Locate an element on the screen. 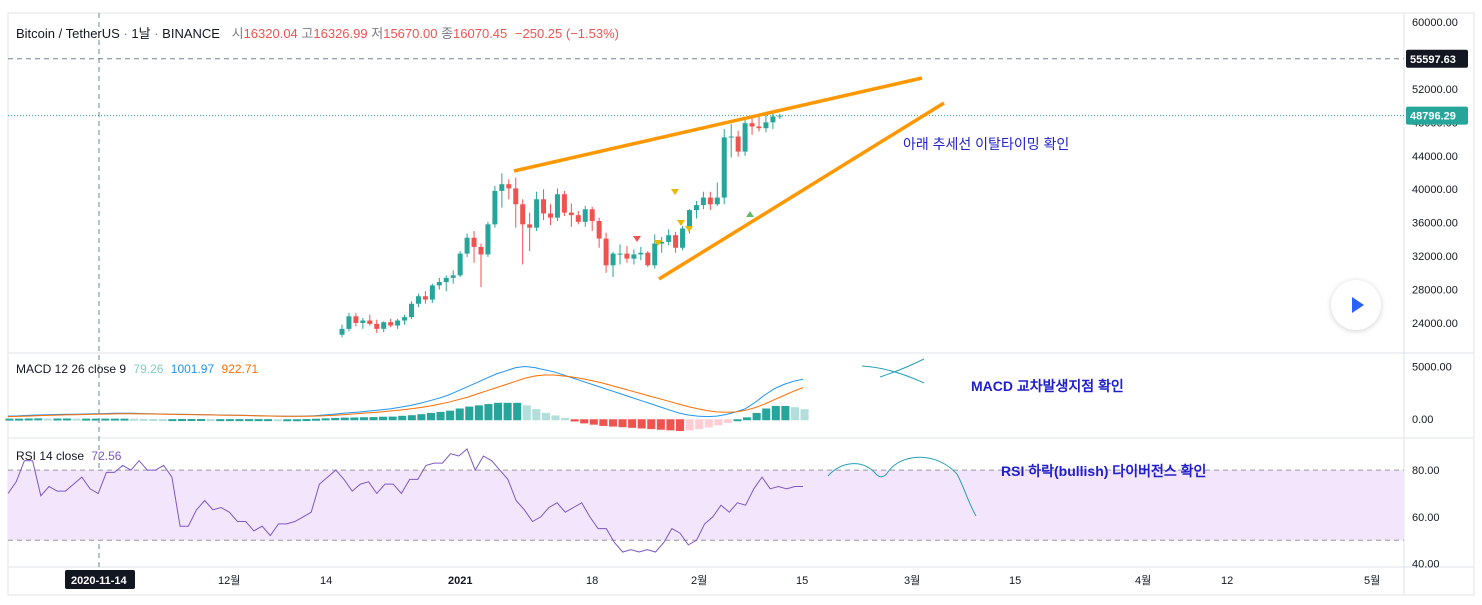 This screenshot has width=1482, height=605. close-value: 16070.45 is located at coordinates (480, 33).